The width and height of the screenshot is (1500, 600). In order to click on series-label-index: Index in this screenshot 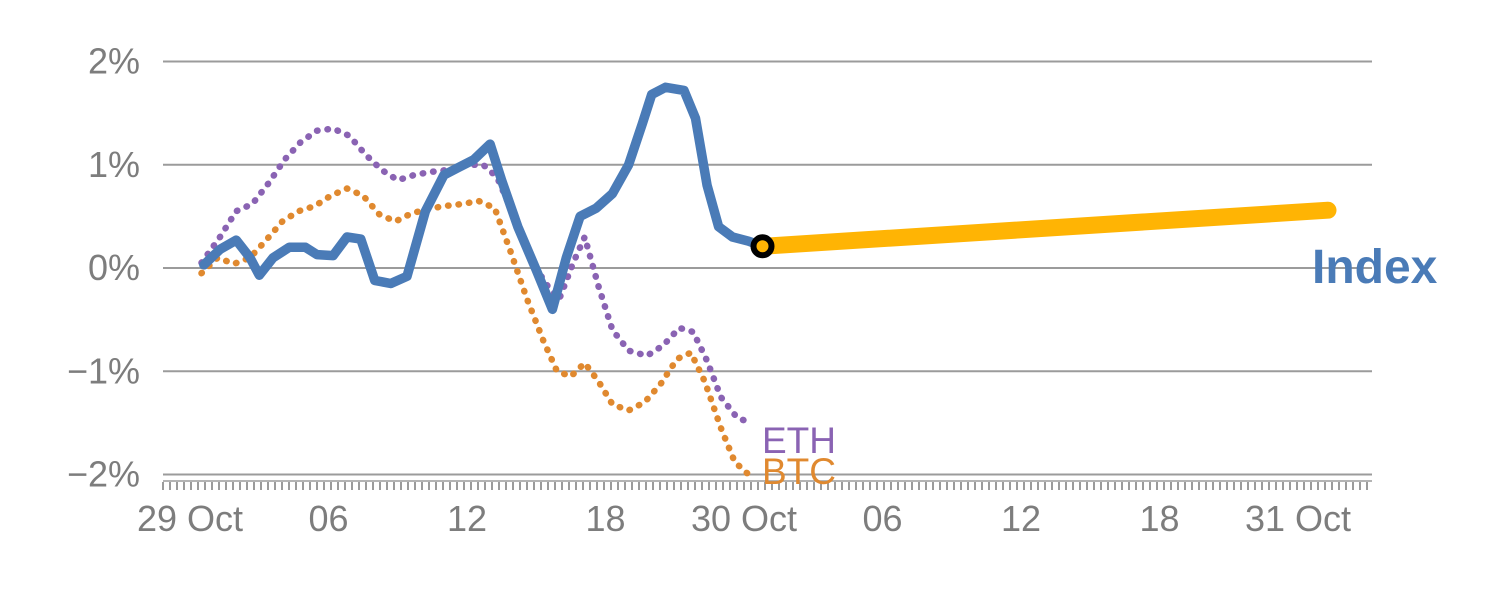, I will do `click(1375, 267)`.